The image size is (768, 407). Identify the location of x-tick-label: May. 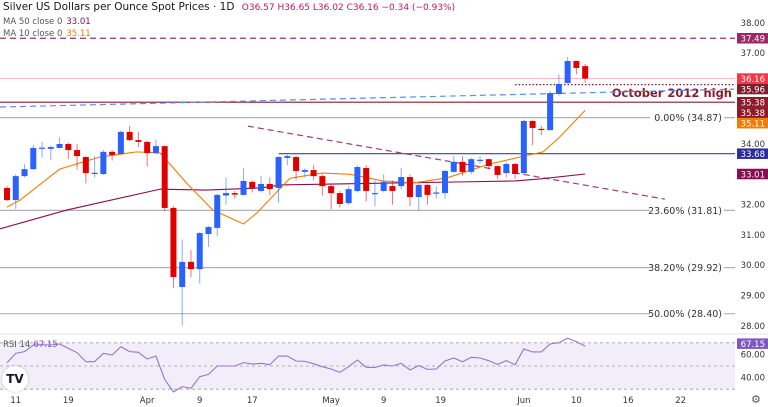
(331, 401).